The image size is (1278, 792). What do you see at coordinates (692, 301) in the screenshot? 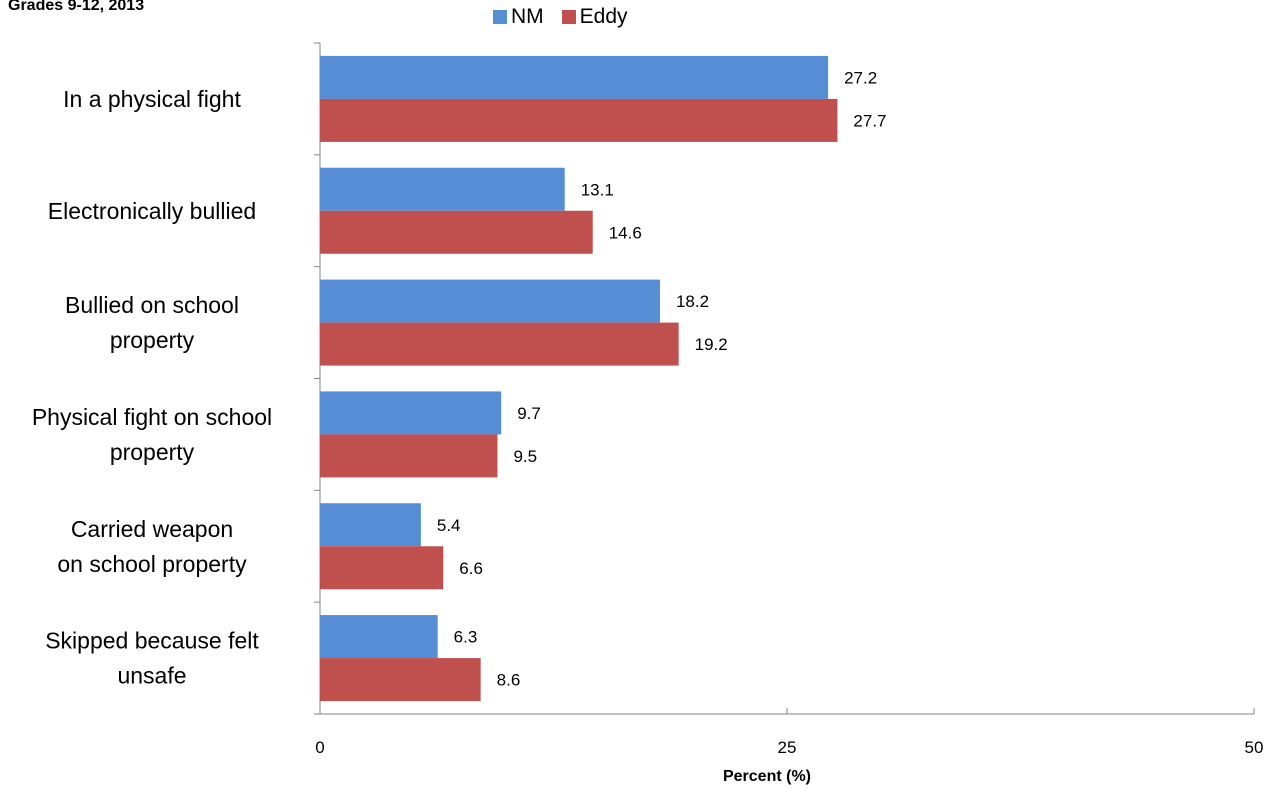
I see `value-label-nm: 18.2` at bounding box center [692, 301].